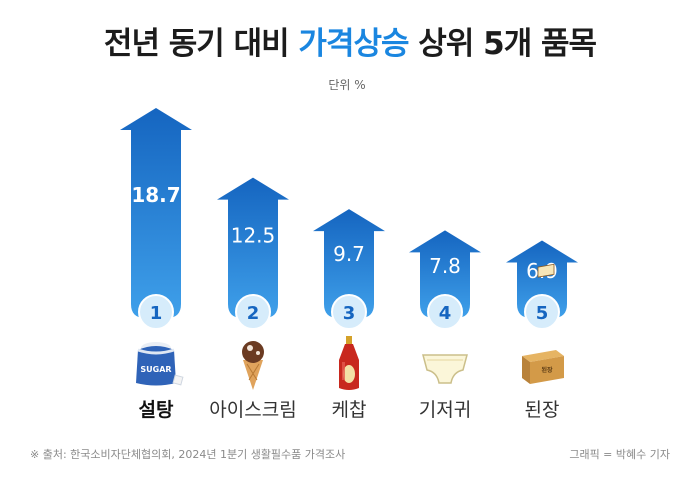 This screenshot has width=700, height=479. Describe the element at coordinates (253, 365) in the screenshot. I see `ice-cream-cone-icon` at that location.